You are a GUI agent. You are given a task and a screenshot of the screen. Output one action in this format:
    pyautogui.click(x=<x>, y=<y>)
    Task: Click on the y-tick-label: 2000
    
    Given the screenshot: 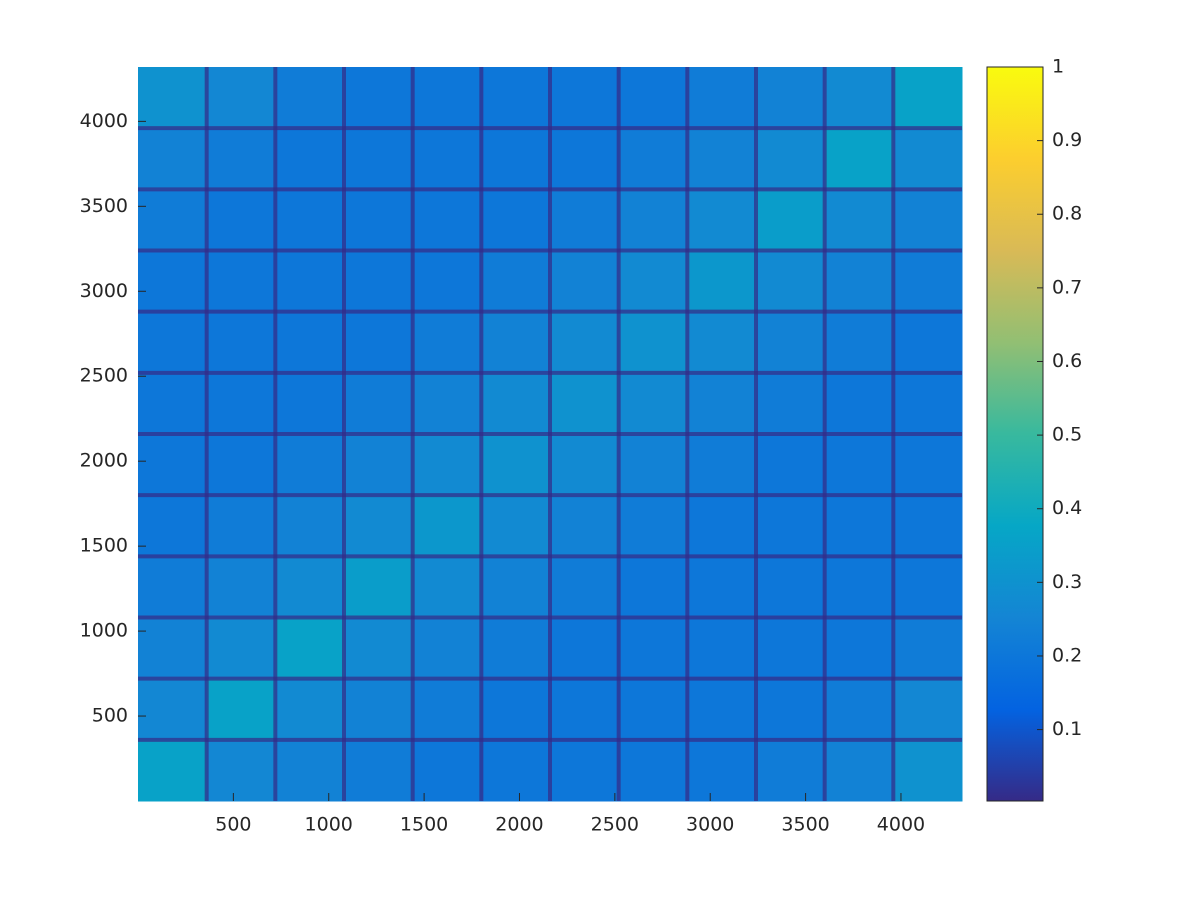 What is the action you would take?
    pyautogui.click(x=104, y=461)
    